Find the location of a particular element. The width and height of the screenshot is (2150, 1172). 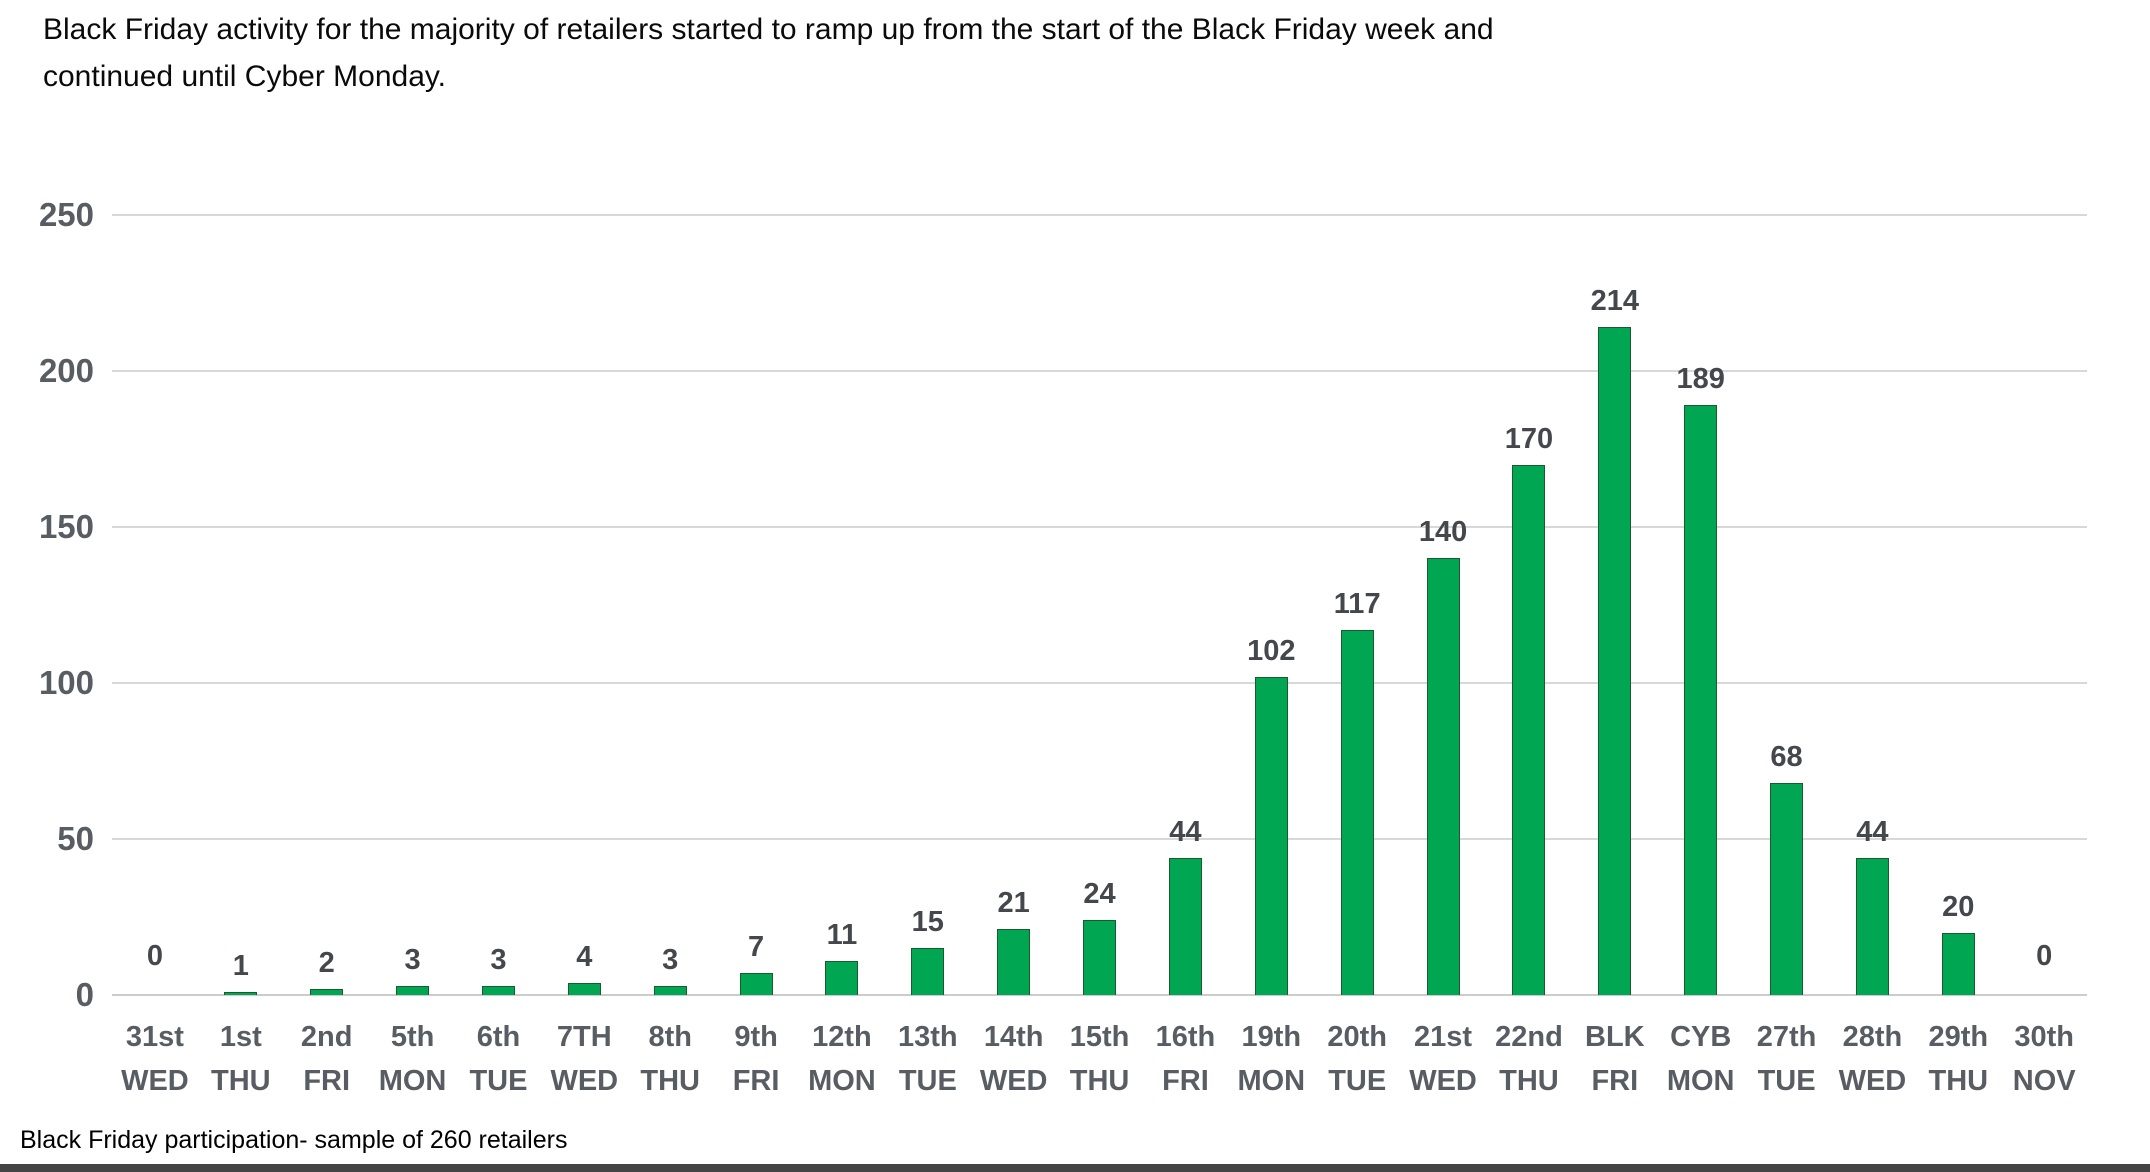

x-tick-label-15th-thu: 15th THU is located at coordinates (1100, 1059).